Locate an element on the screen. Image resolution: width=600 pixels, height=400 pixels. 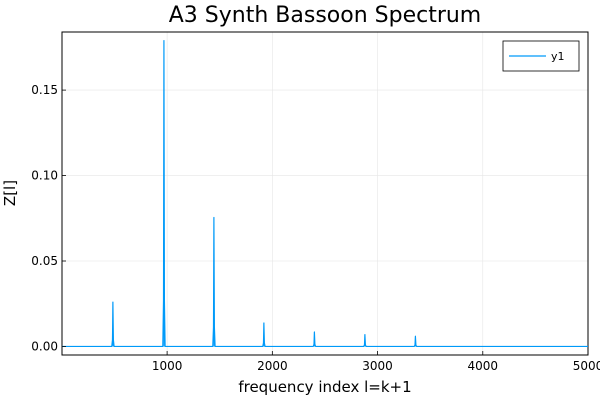
x-tick-label: 1000 is located at coordinates (167, 366).